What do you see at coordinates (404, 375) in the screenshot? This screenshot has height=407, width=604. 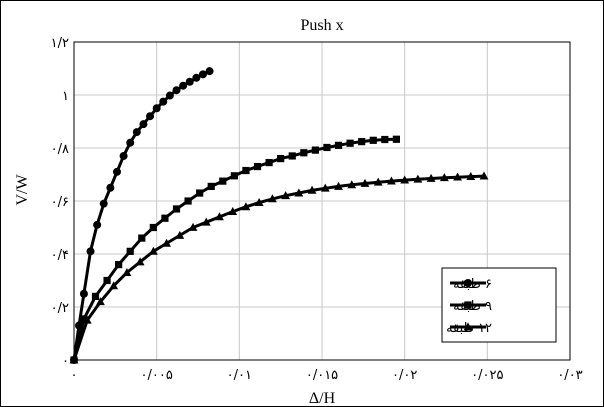 I see `x-tick-label: ۰/۰۲` at bounding box center [404, 375].